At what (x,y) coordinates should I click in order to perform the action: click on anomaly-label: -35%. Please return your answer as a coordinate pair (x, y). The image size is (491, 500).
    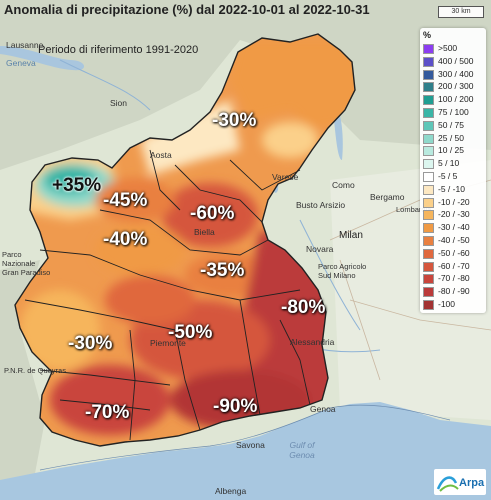
    Looking at the image, I should click on (222, 270).